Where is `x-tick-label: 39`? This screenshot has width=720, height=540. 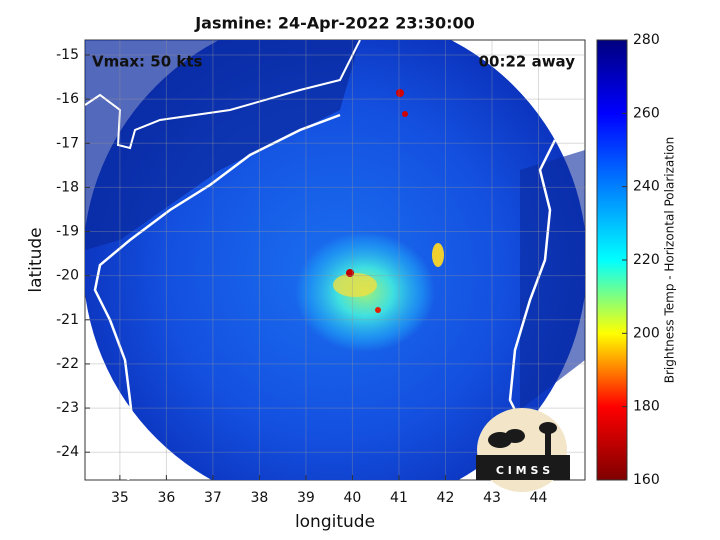 x-tick-label: 39 is located at coordinates (306, 498).